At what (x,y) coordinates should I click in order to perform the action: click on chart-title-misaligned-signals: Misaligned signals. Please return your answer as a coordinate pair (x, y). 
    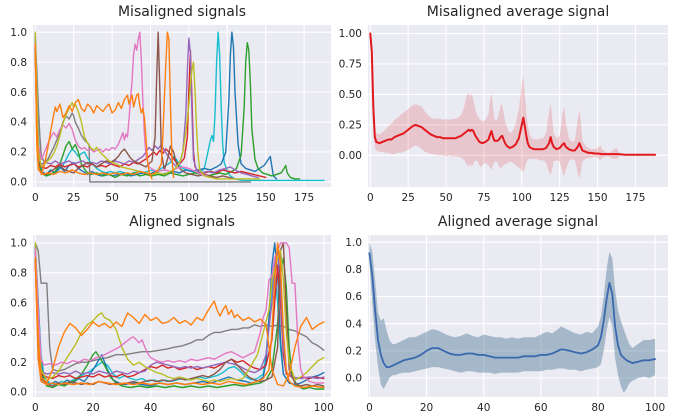
    Looking at the image, I should click on (182, 12).